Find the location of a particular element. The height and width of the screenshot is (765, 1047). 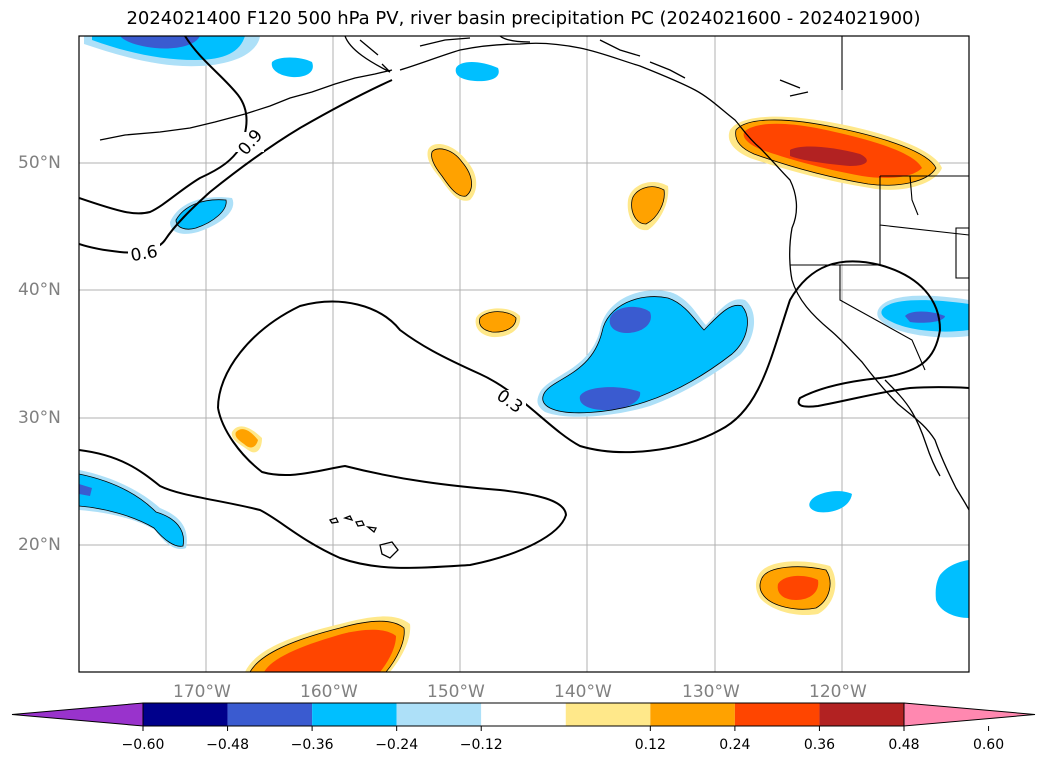

colorbar-tick-label: 0.48 is located at coordinates (904, 745).